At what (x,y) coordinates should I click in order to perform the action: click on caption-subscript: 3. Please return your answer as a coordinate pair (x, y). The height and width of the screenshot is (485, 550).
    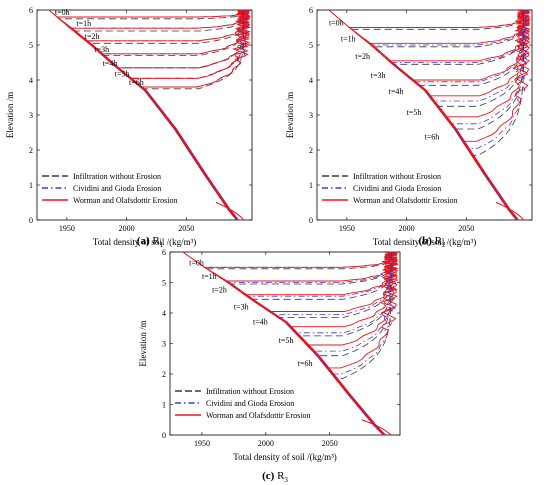
    Looking at the image, I should click on (286, 480).